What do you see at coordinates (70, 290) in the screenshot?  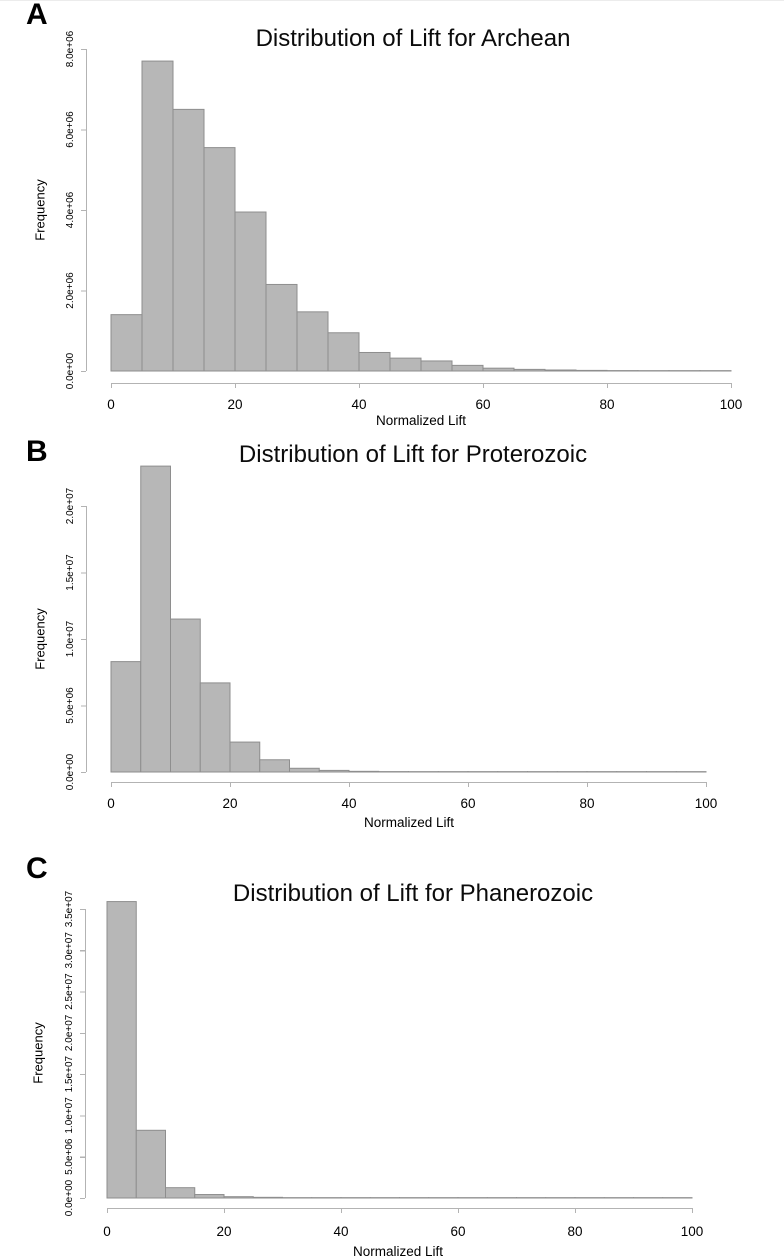 I see `y-tick-label: 2.0e+06` at bounding box center [70, 290].